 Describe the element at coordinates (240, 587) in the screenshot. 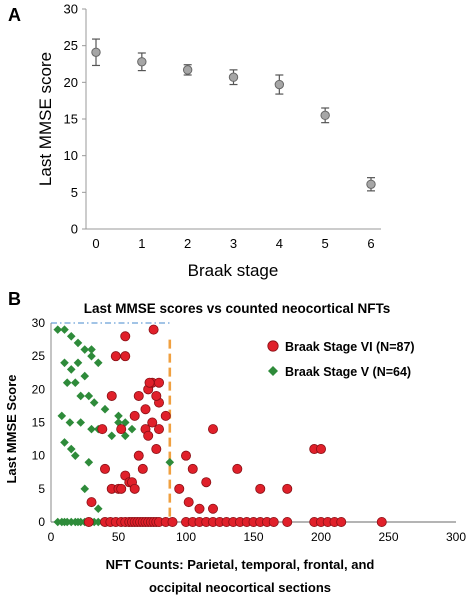

I see `panel-b-x-axis-label-line-2: occipital neocortical sections` at that location.